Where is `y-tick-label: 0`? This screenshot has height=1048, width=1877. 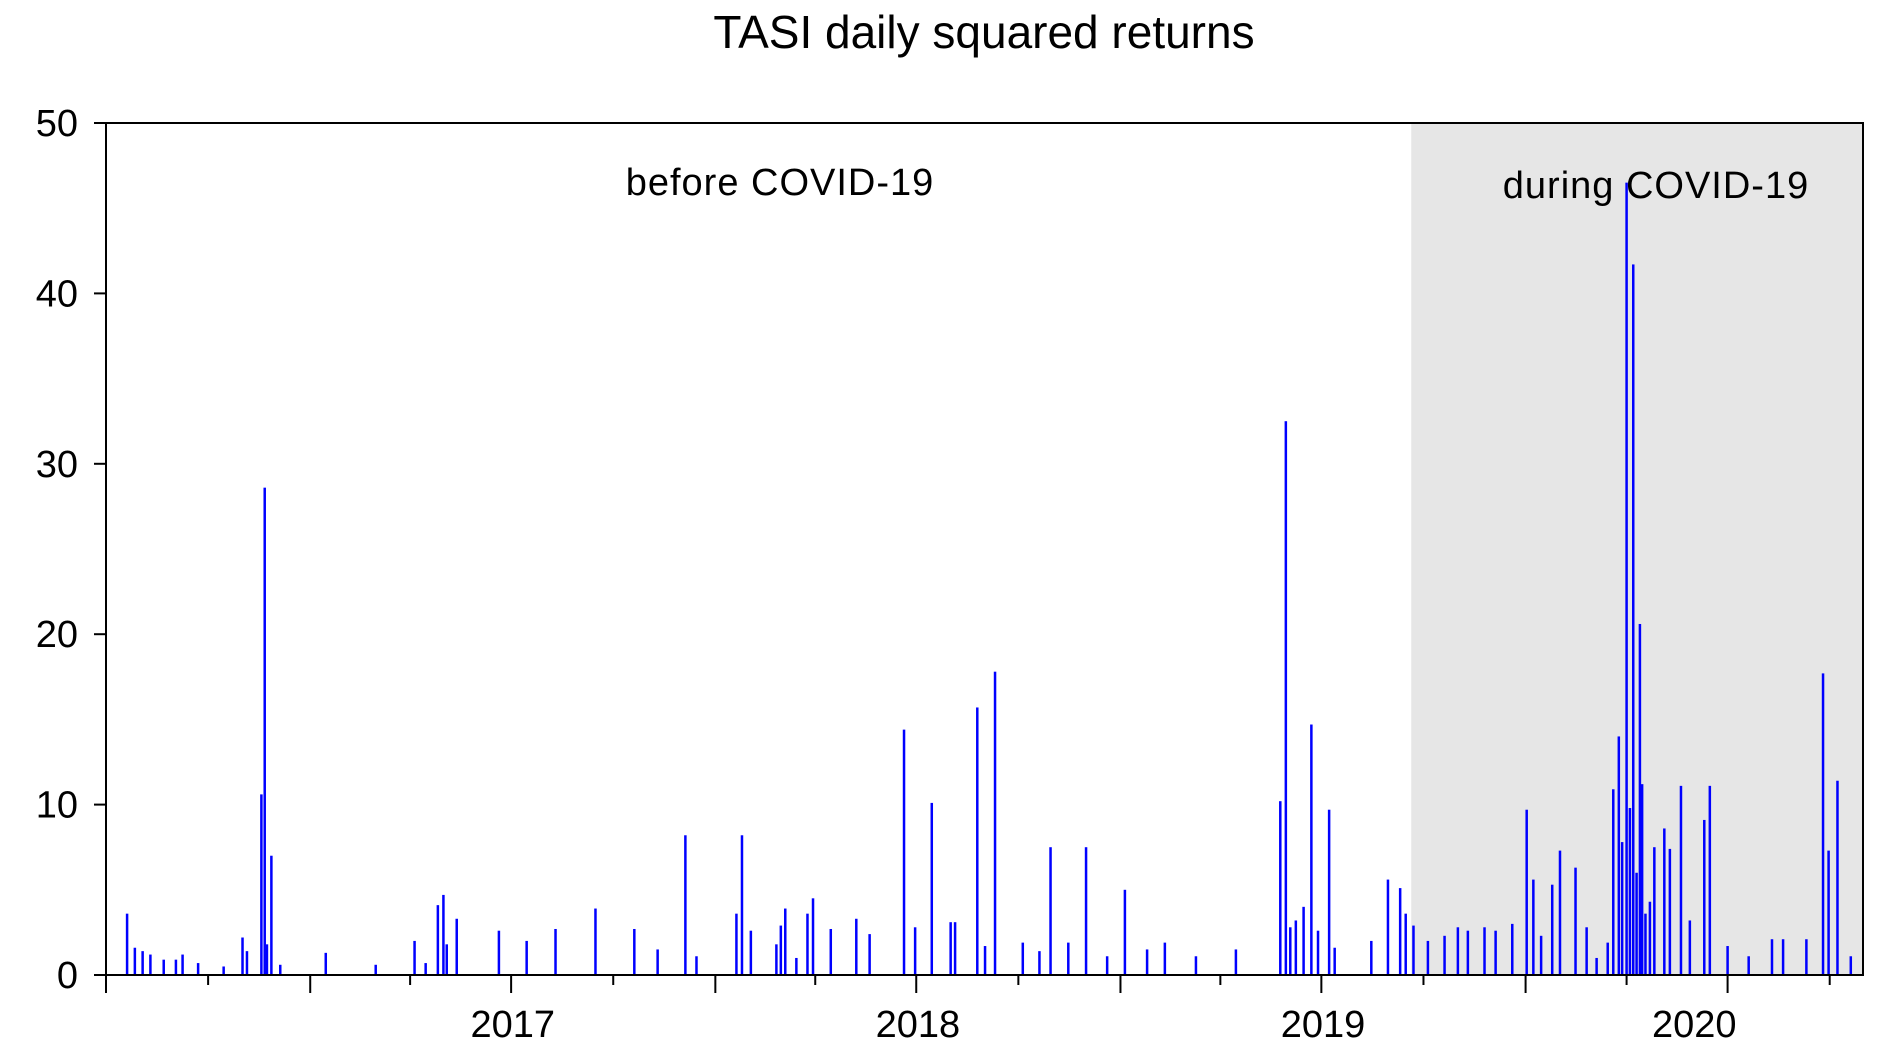
y-tick-label: 0 is located at coordinates (67, 976).